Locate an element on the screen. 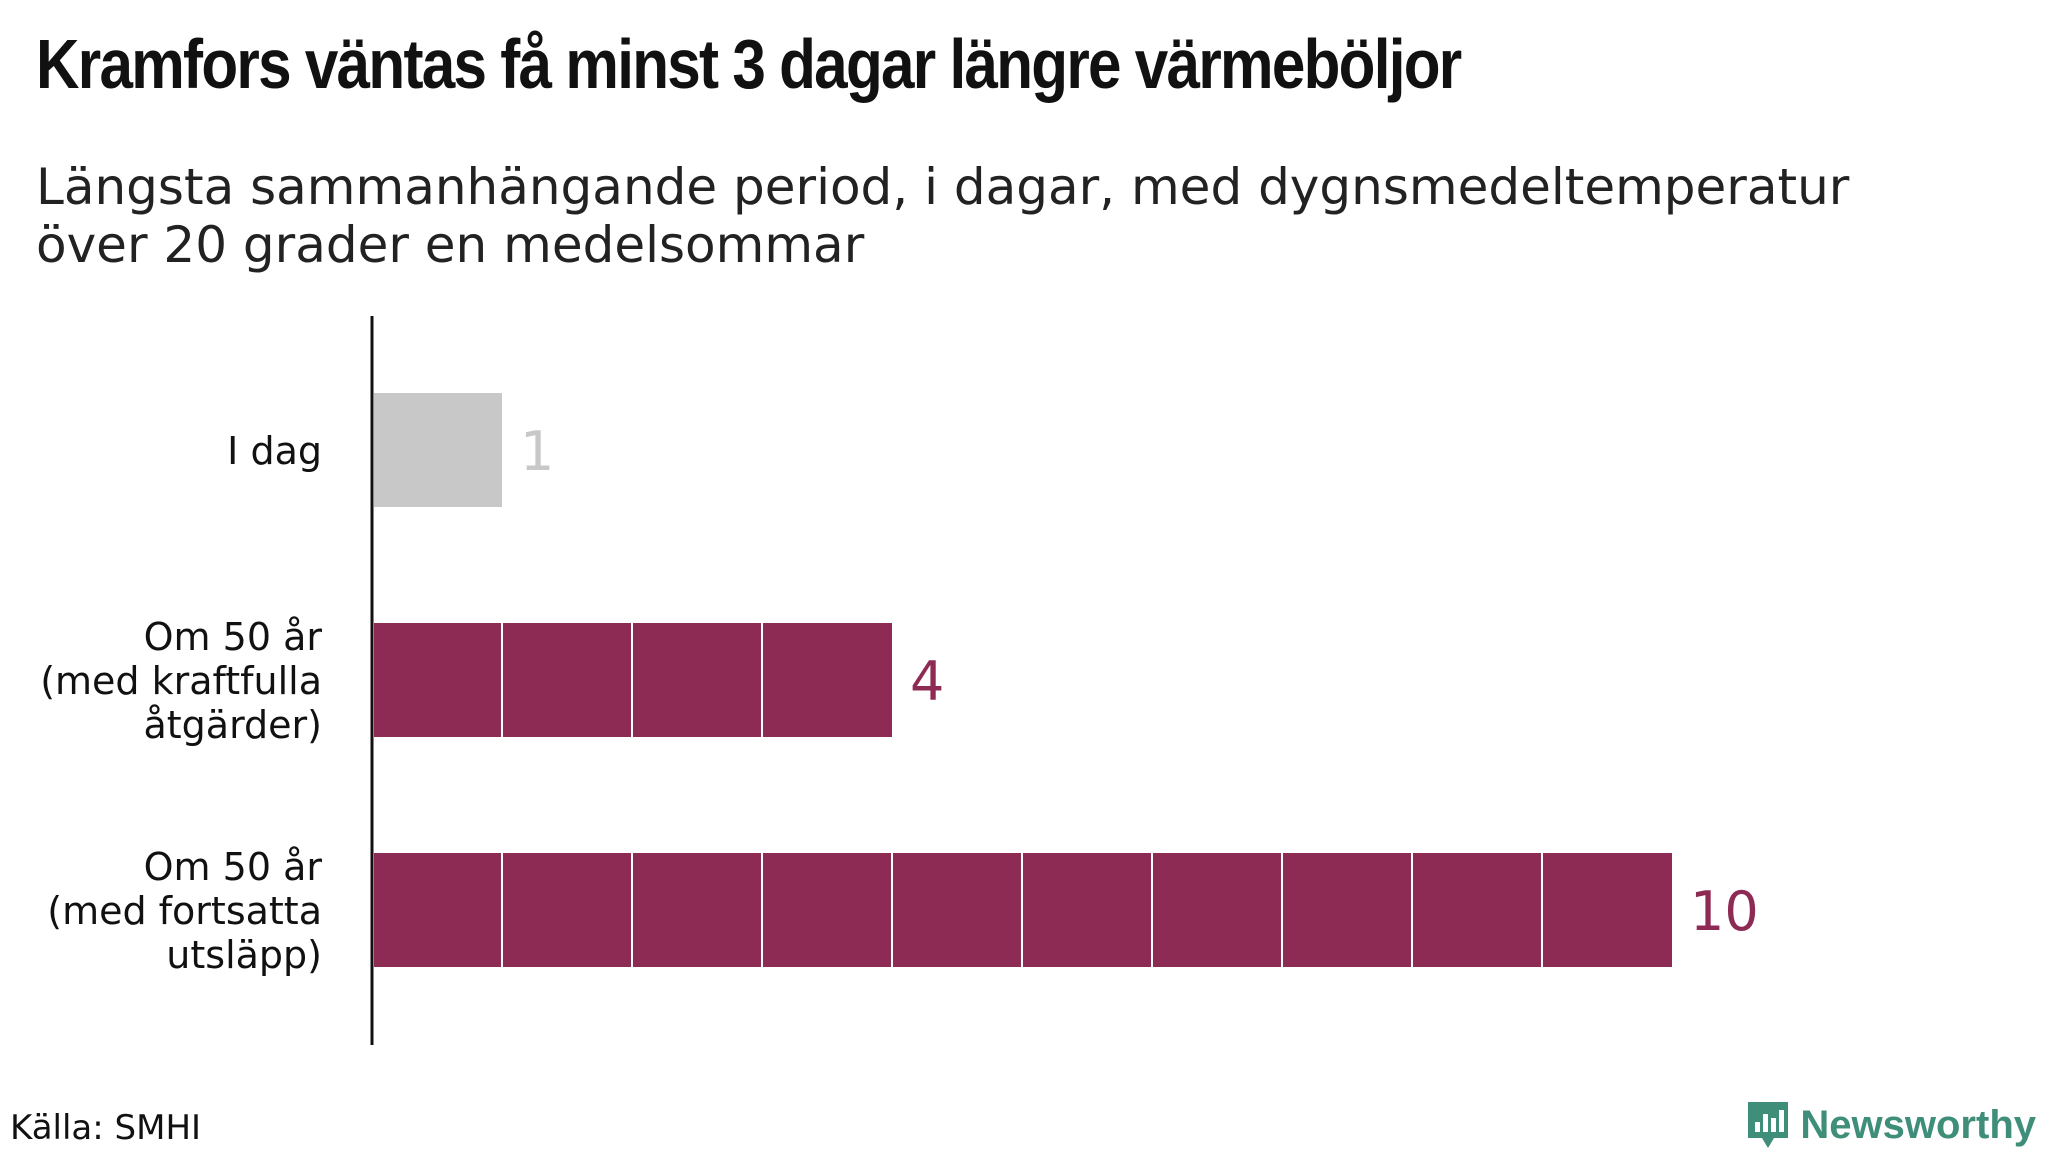  category-label: I dag is located at coordinates (274, 451).